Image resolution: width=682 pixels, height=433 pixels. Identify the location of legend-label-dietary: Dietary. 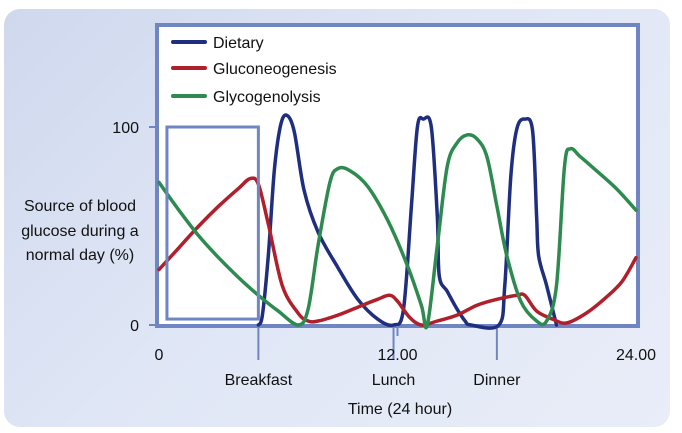
(238, 43).